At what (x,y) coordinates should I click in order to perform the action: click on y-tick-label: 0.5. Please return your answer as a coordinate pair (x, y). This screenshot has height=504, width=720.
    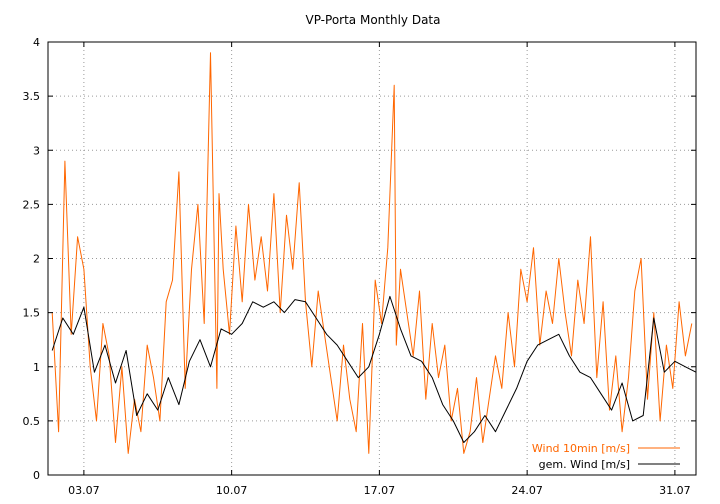
    Looking at the image, I should click on (32, 421).